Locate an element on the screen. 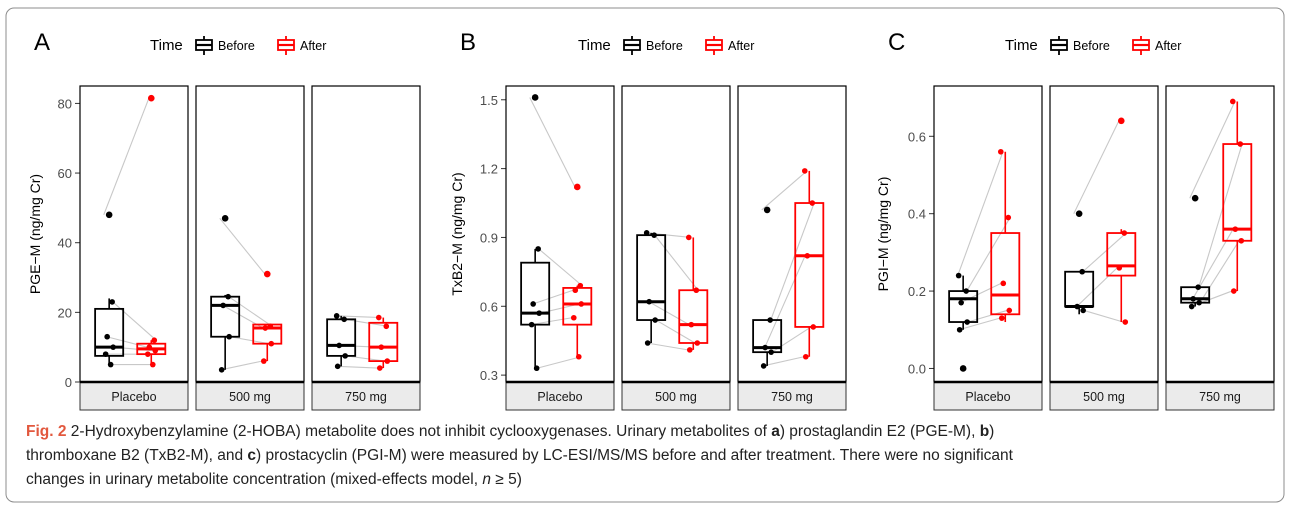 This screenshot has width=1290, height=508. y-tick-label: 0 is located at coordinates (68, 382).